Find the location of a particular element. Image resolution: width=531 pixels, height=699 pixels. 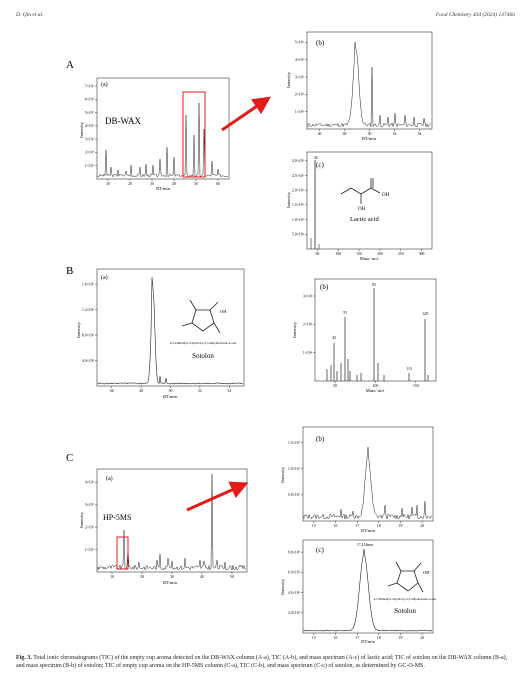

x-tick-label: 46 is located at coordinates (320, 134).